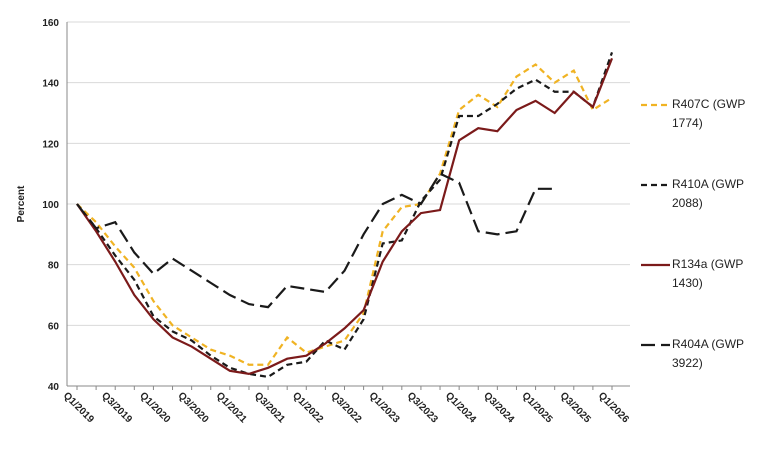 This screenshot has height=457, width=770. Describe the element at coordinates (460, 407) in the screenshot. I see `x-tick-label: Q1/2024` at that location.